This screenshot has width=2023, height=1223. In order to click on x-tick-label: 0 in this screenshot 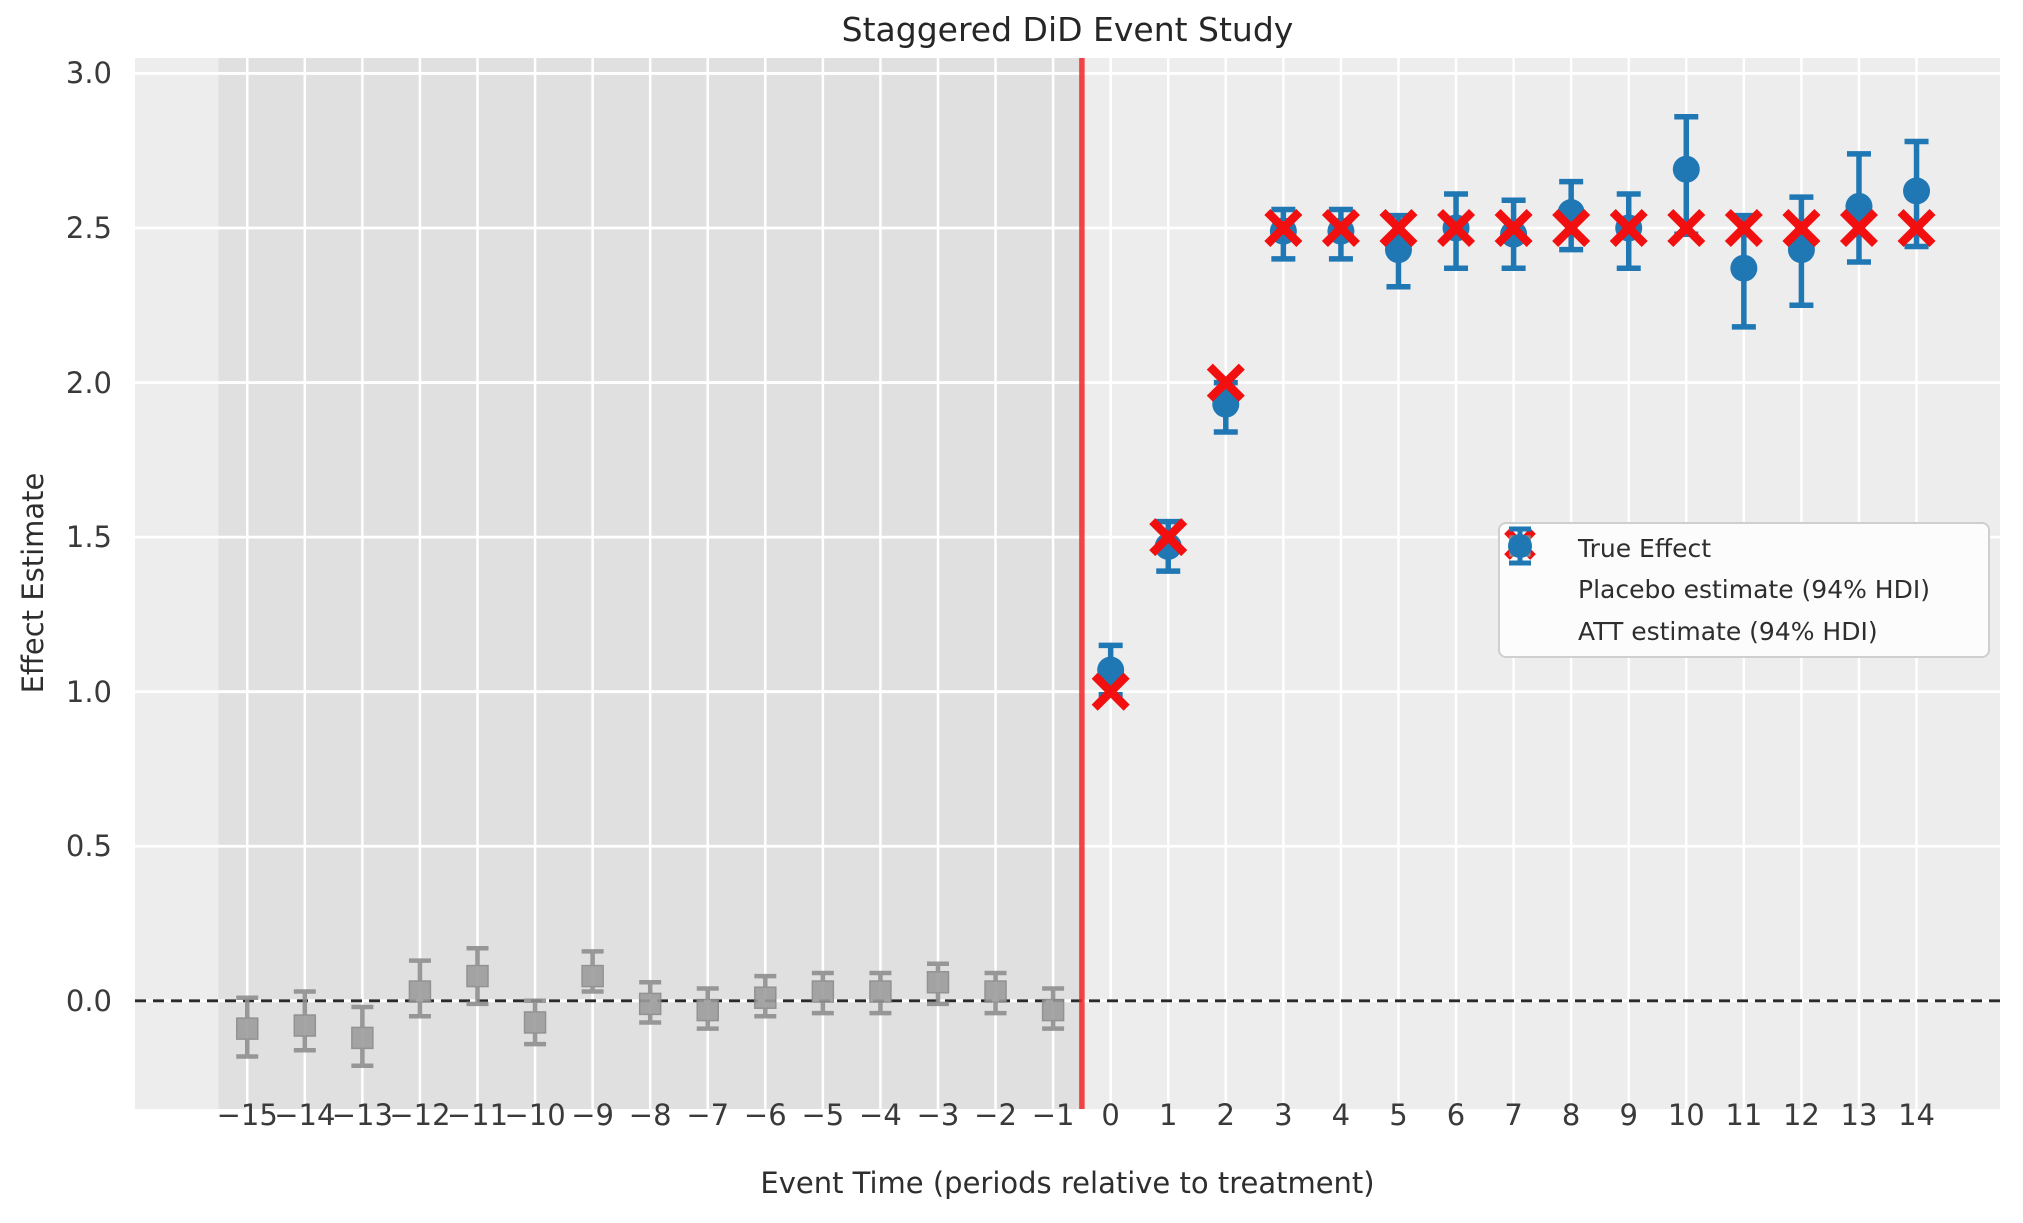, I will do `click(1110, 1115)`.